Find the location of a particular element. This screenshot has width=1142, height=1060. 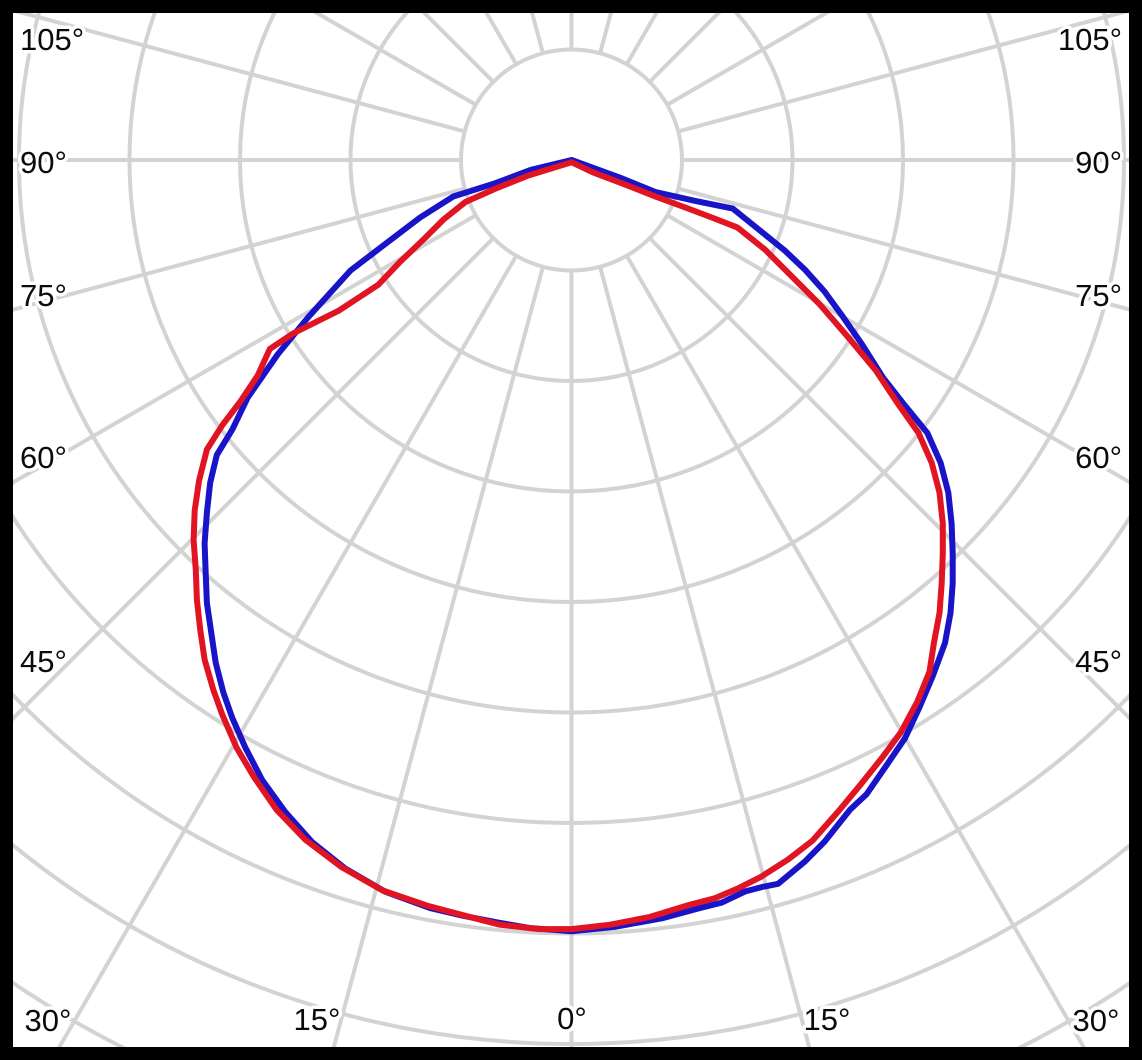

angle-label: 0° is located at coordinates (572, 1018).